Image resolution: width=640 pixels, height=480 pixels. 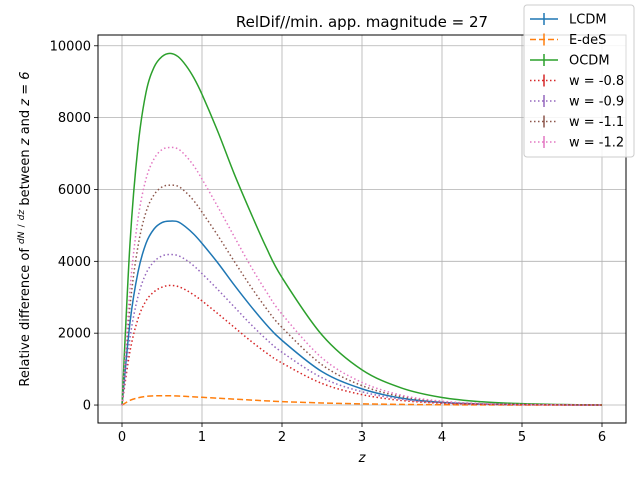 What do you see at coordinates (25, 120) in the screenshot?
I see `y-label-and: and` at bounding box center [25, 120].